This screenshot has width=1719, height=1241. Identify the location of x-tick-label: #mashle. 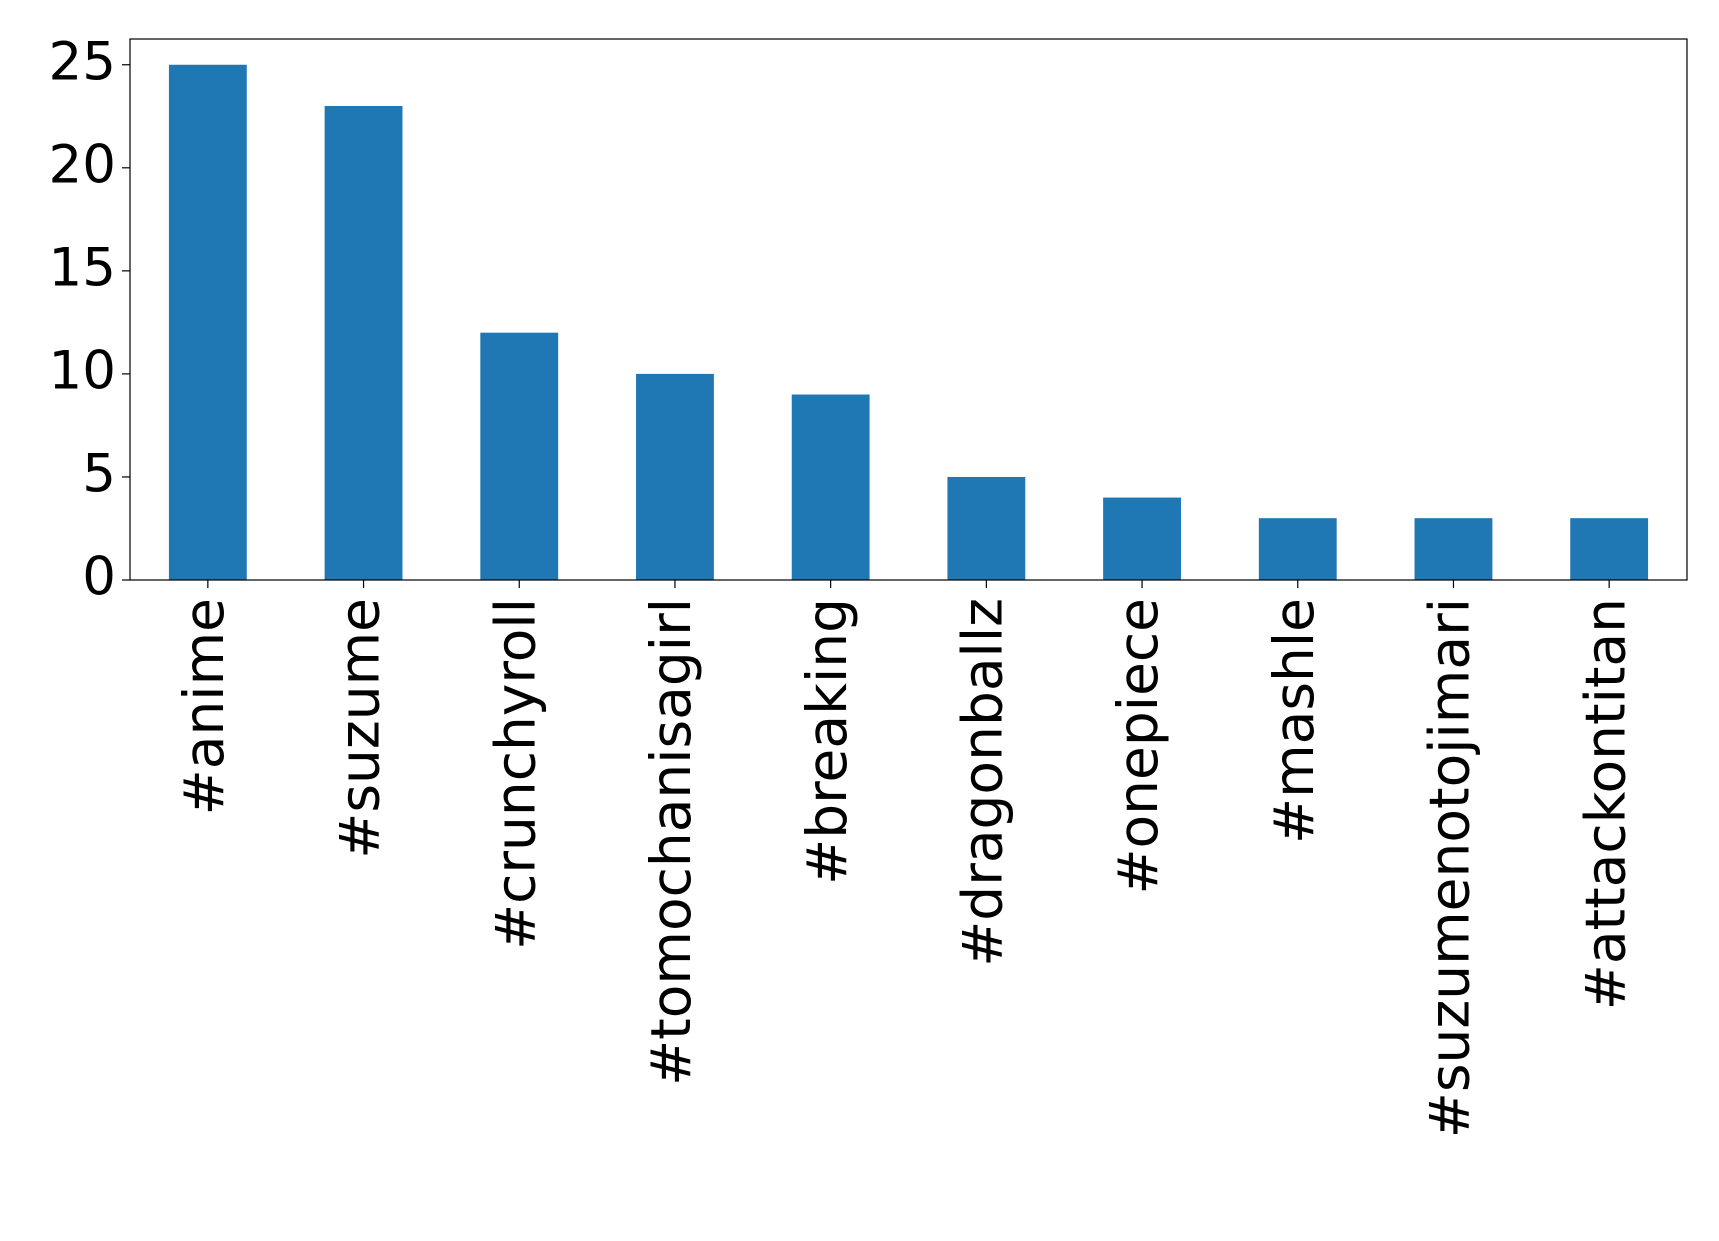
(1294, 721).